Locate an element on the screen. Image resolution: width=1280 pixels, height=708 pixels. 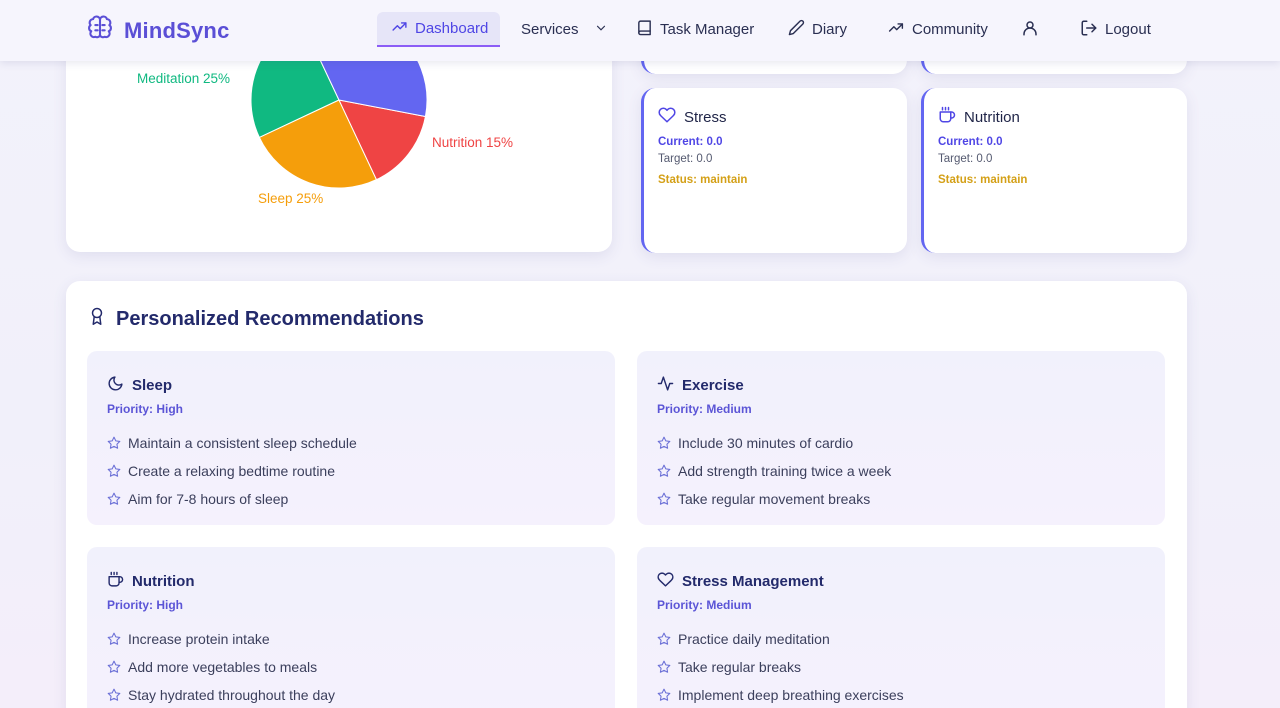
nav-diary-label: Diary is located at coordinates (830, 29).